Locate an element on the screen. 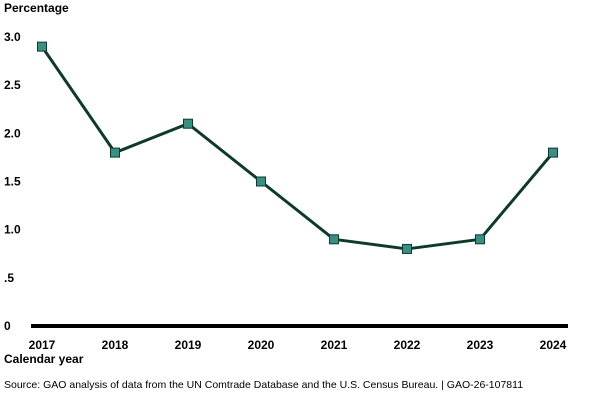 The width and height of the screenshot is (599, 407). y-tick-label: 1.5 is located at coordinates (12, 182).